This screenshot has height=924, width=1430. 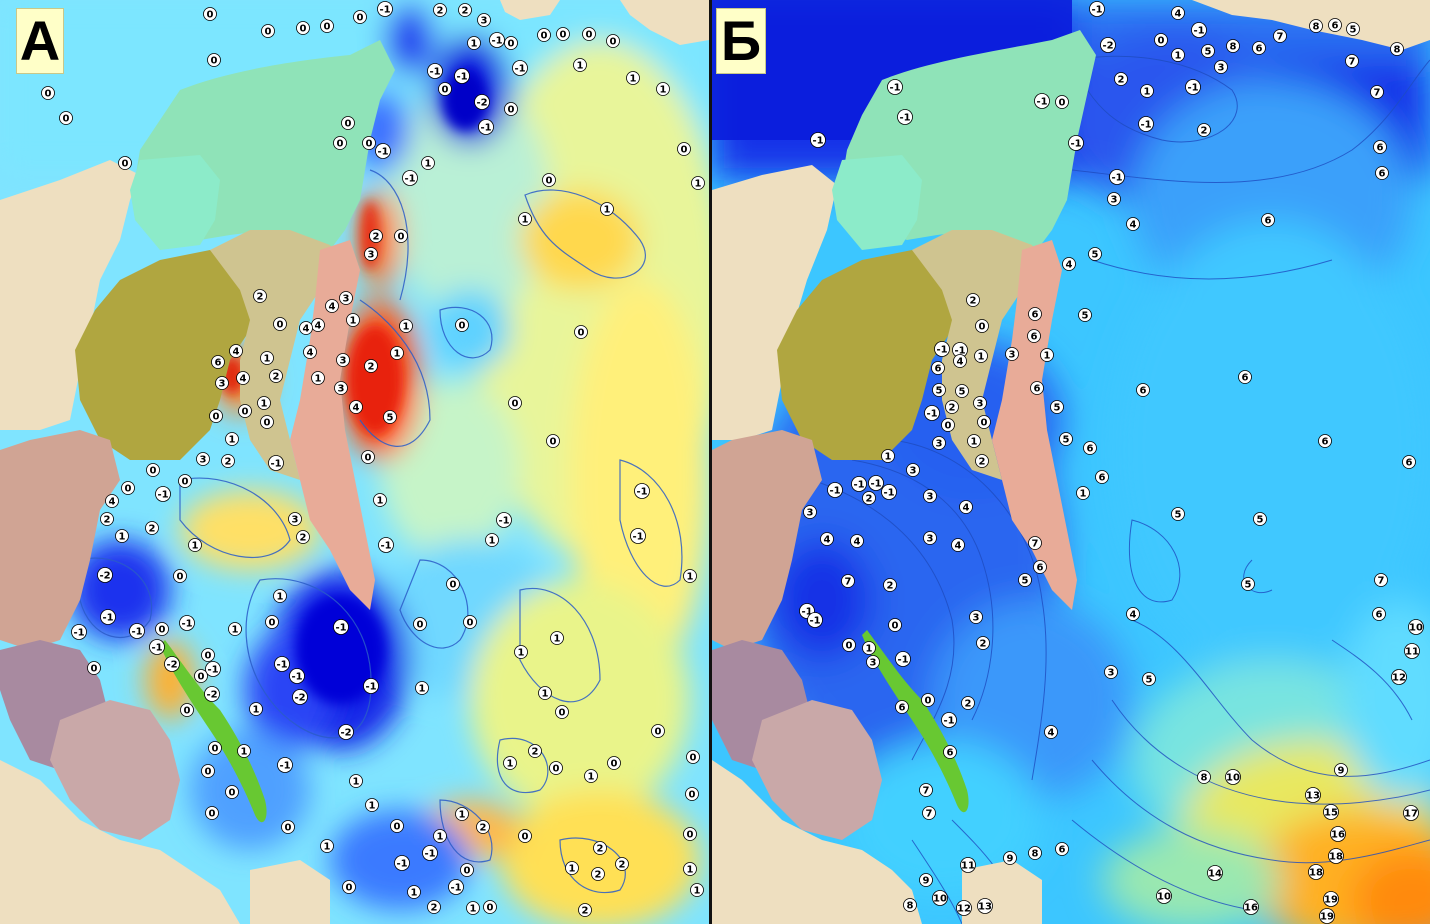 I want to click on land-olive, so click(x=167, y=355).